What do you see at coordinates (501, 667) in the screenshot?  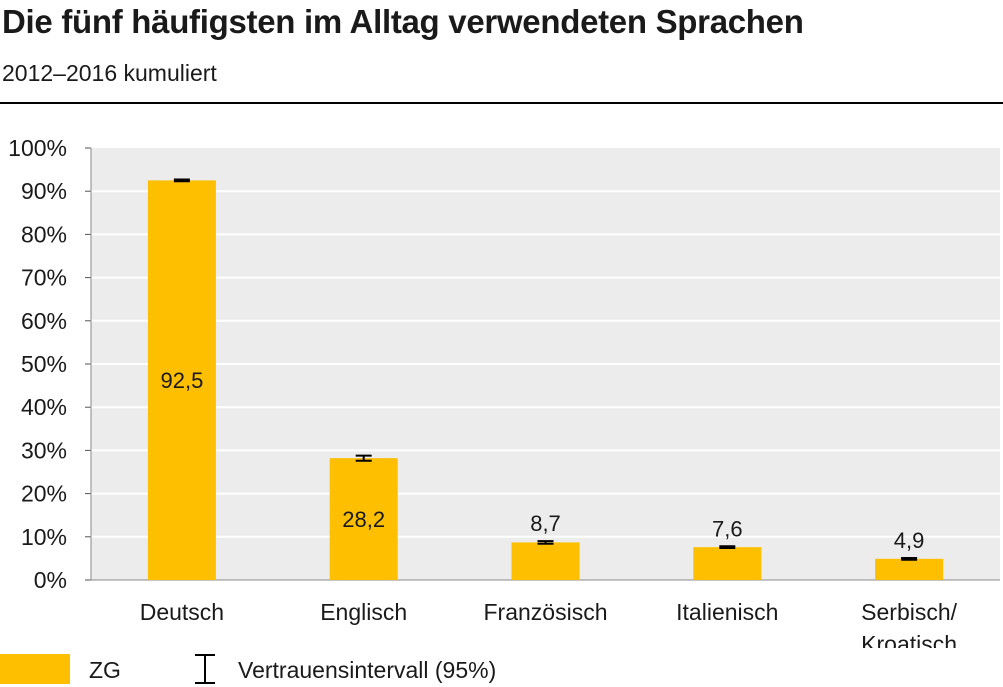 I see `legend: ZG Vertrauensintervall (95%)` at bounding box center [501, 667].